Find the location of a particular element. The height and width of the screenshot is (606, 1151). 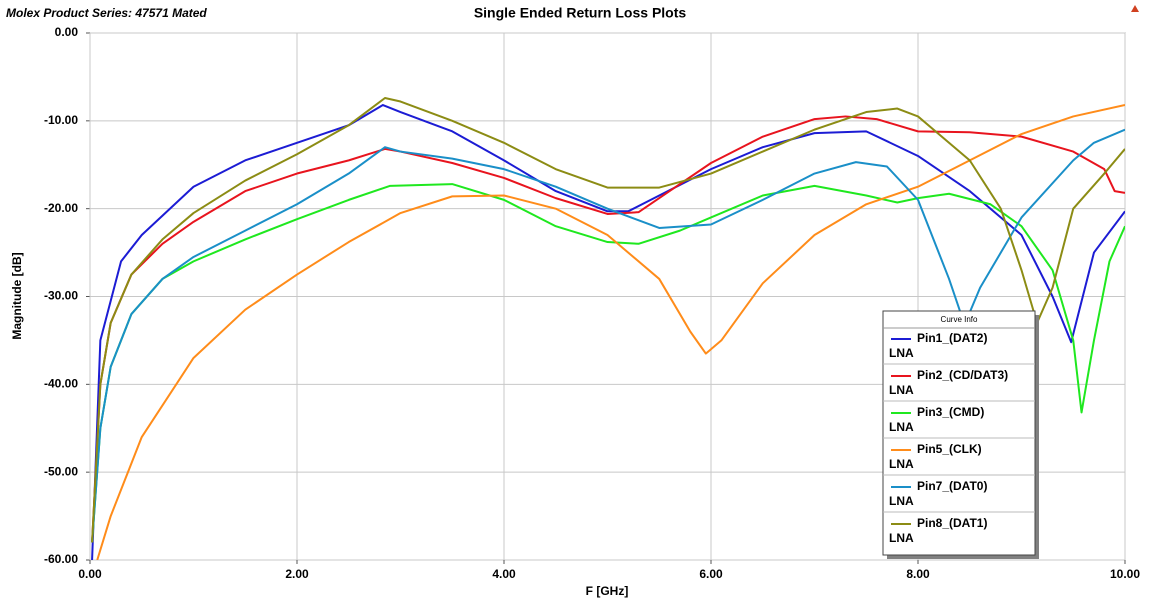

legend-label: Pin7_(DAT0) is located at coordinates (952, 486).